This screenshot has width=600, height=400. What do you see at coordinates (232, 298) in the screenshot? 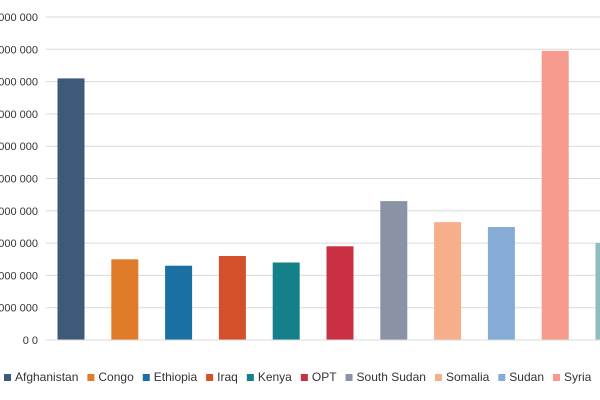
I see `bar-iraq` at bounding box center [232, 298].